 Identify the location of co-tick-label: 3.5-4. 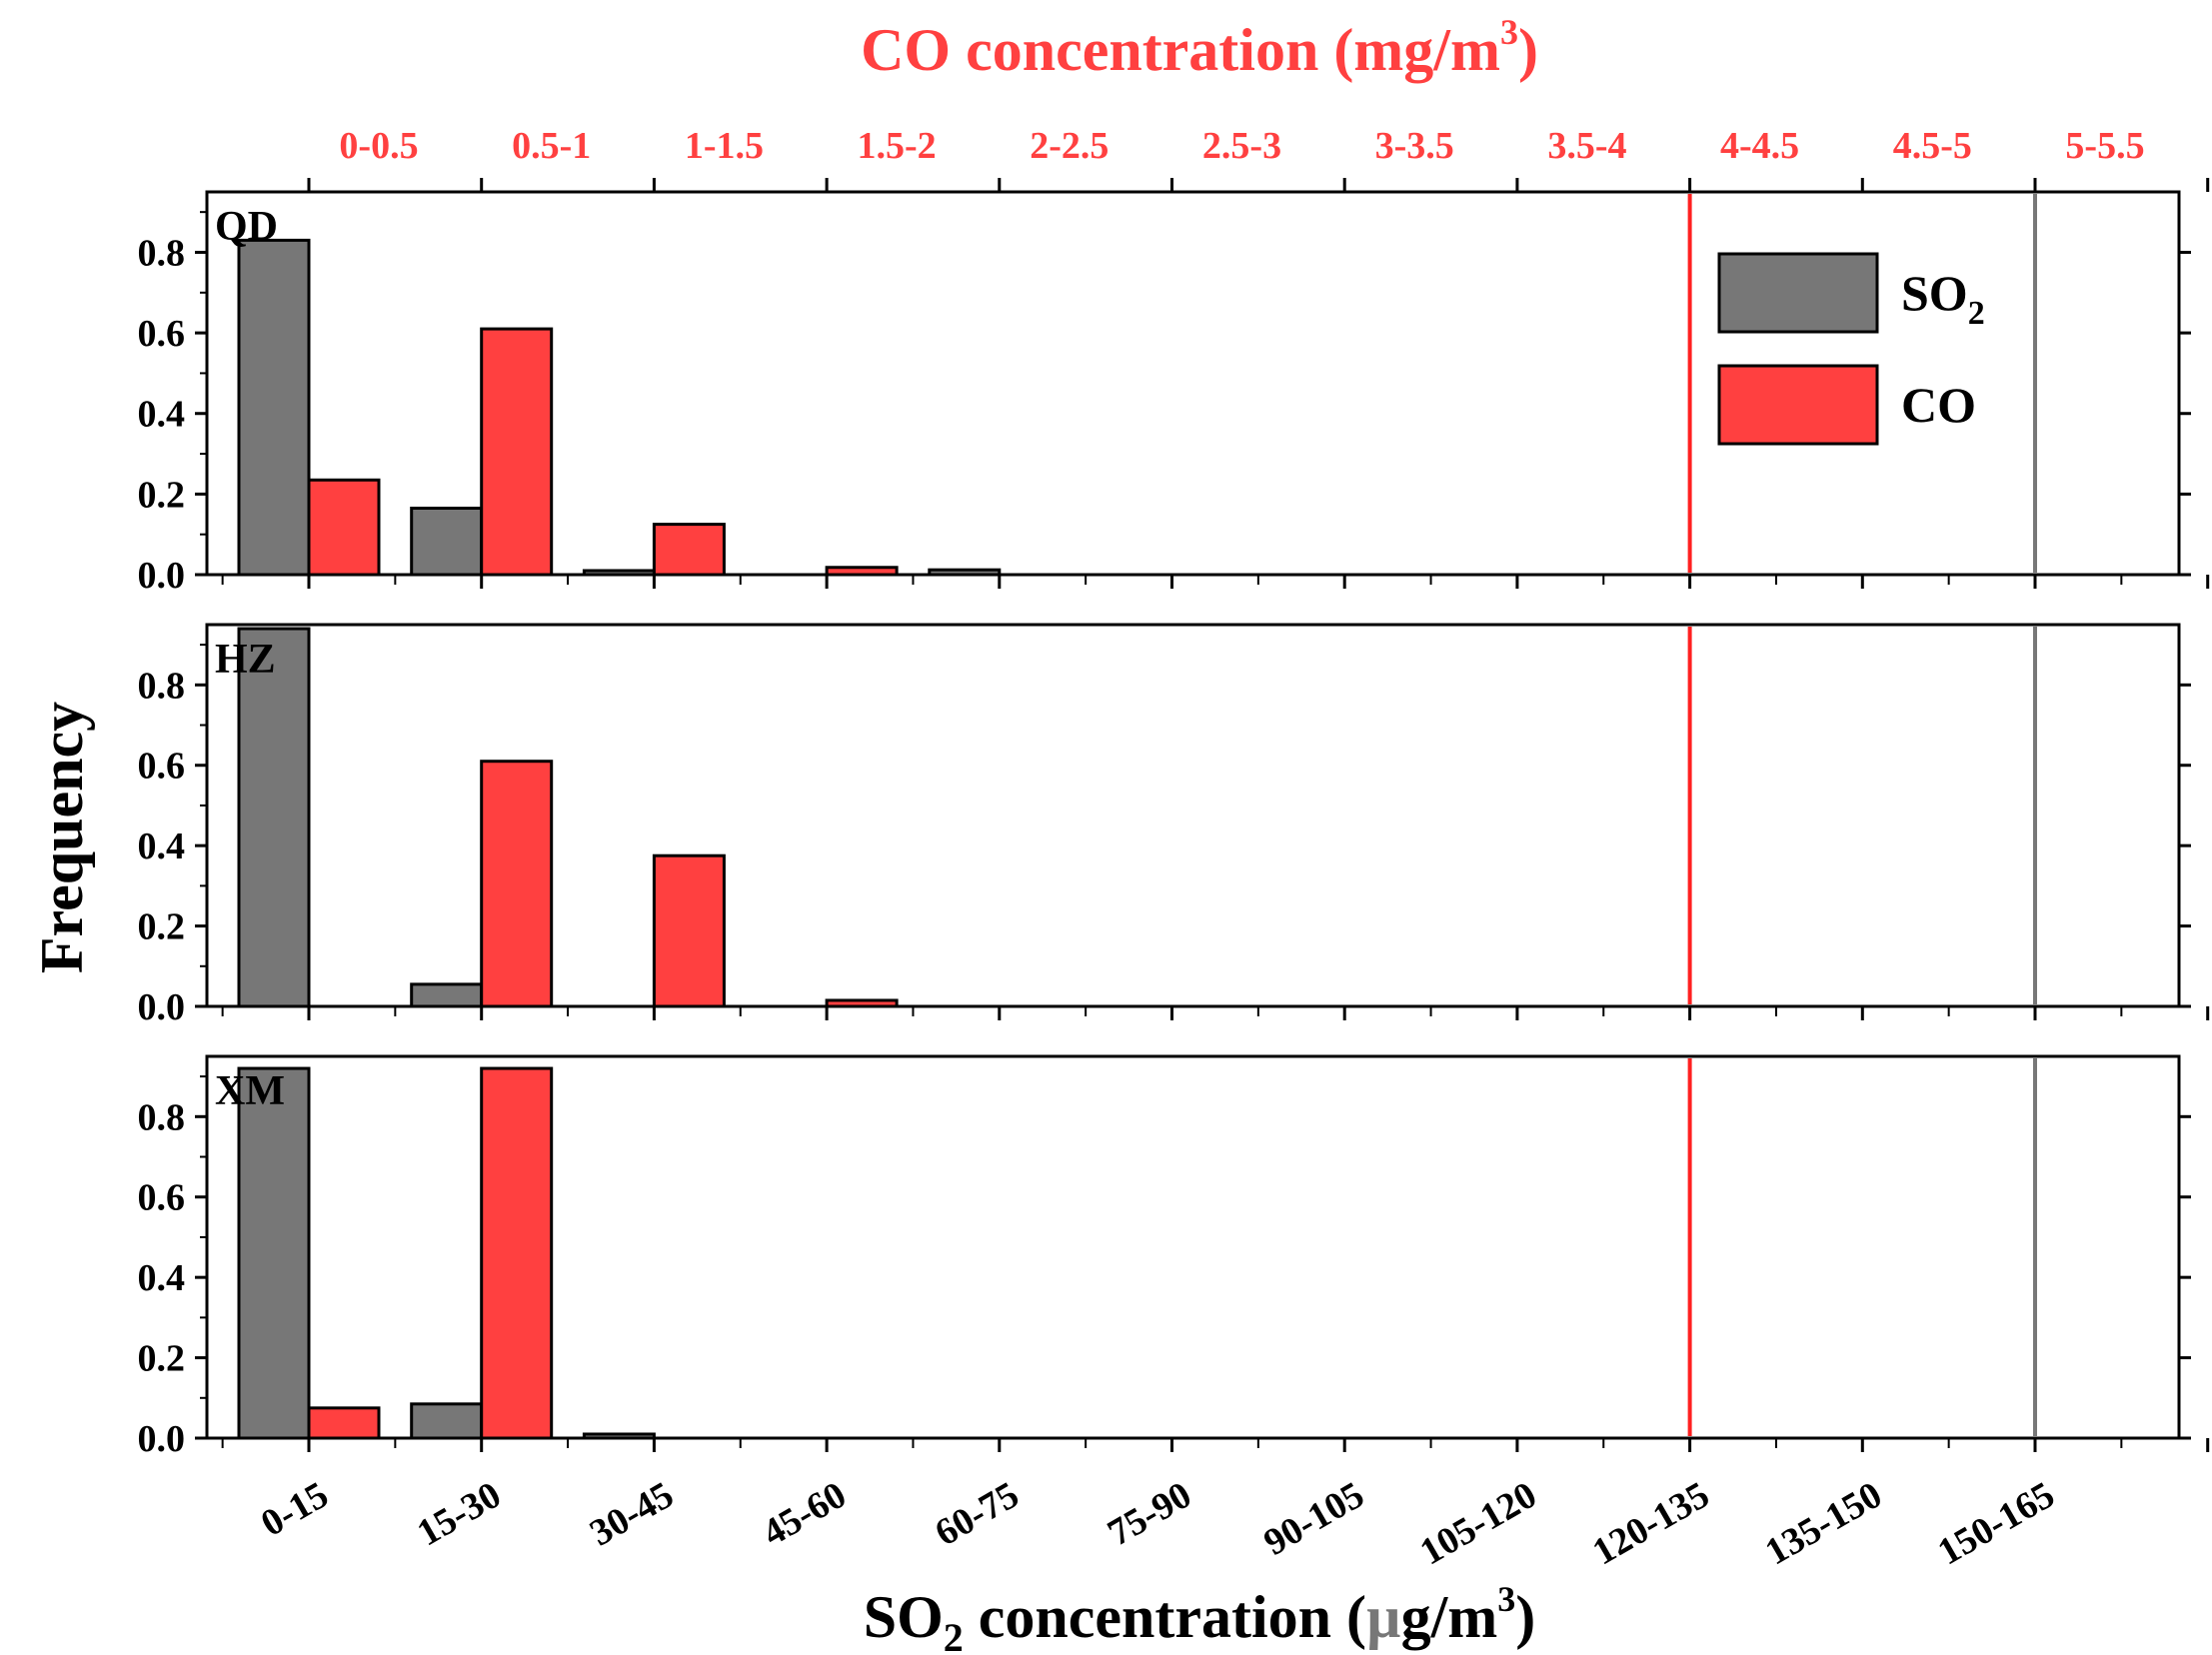
(1586, 146).